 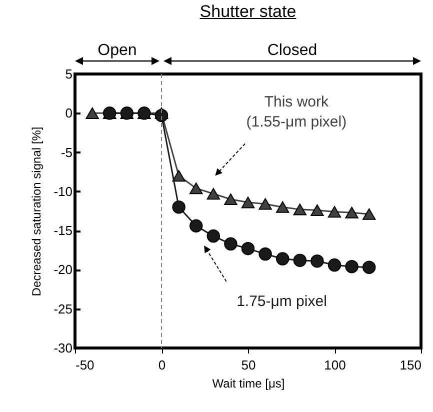 I want to click on y-tick-label: -15, so click(x=63, y=230).